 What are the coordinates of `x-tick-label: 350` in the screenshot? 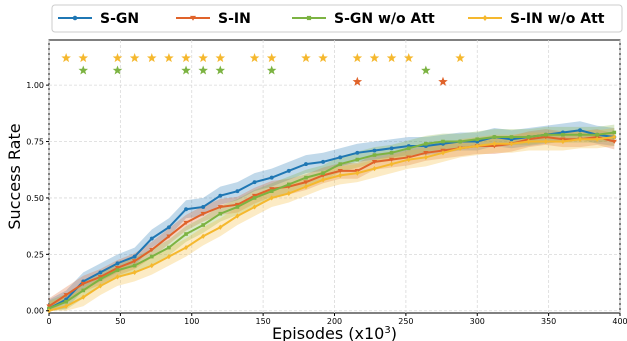 It's located at (548, 321).